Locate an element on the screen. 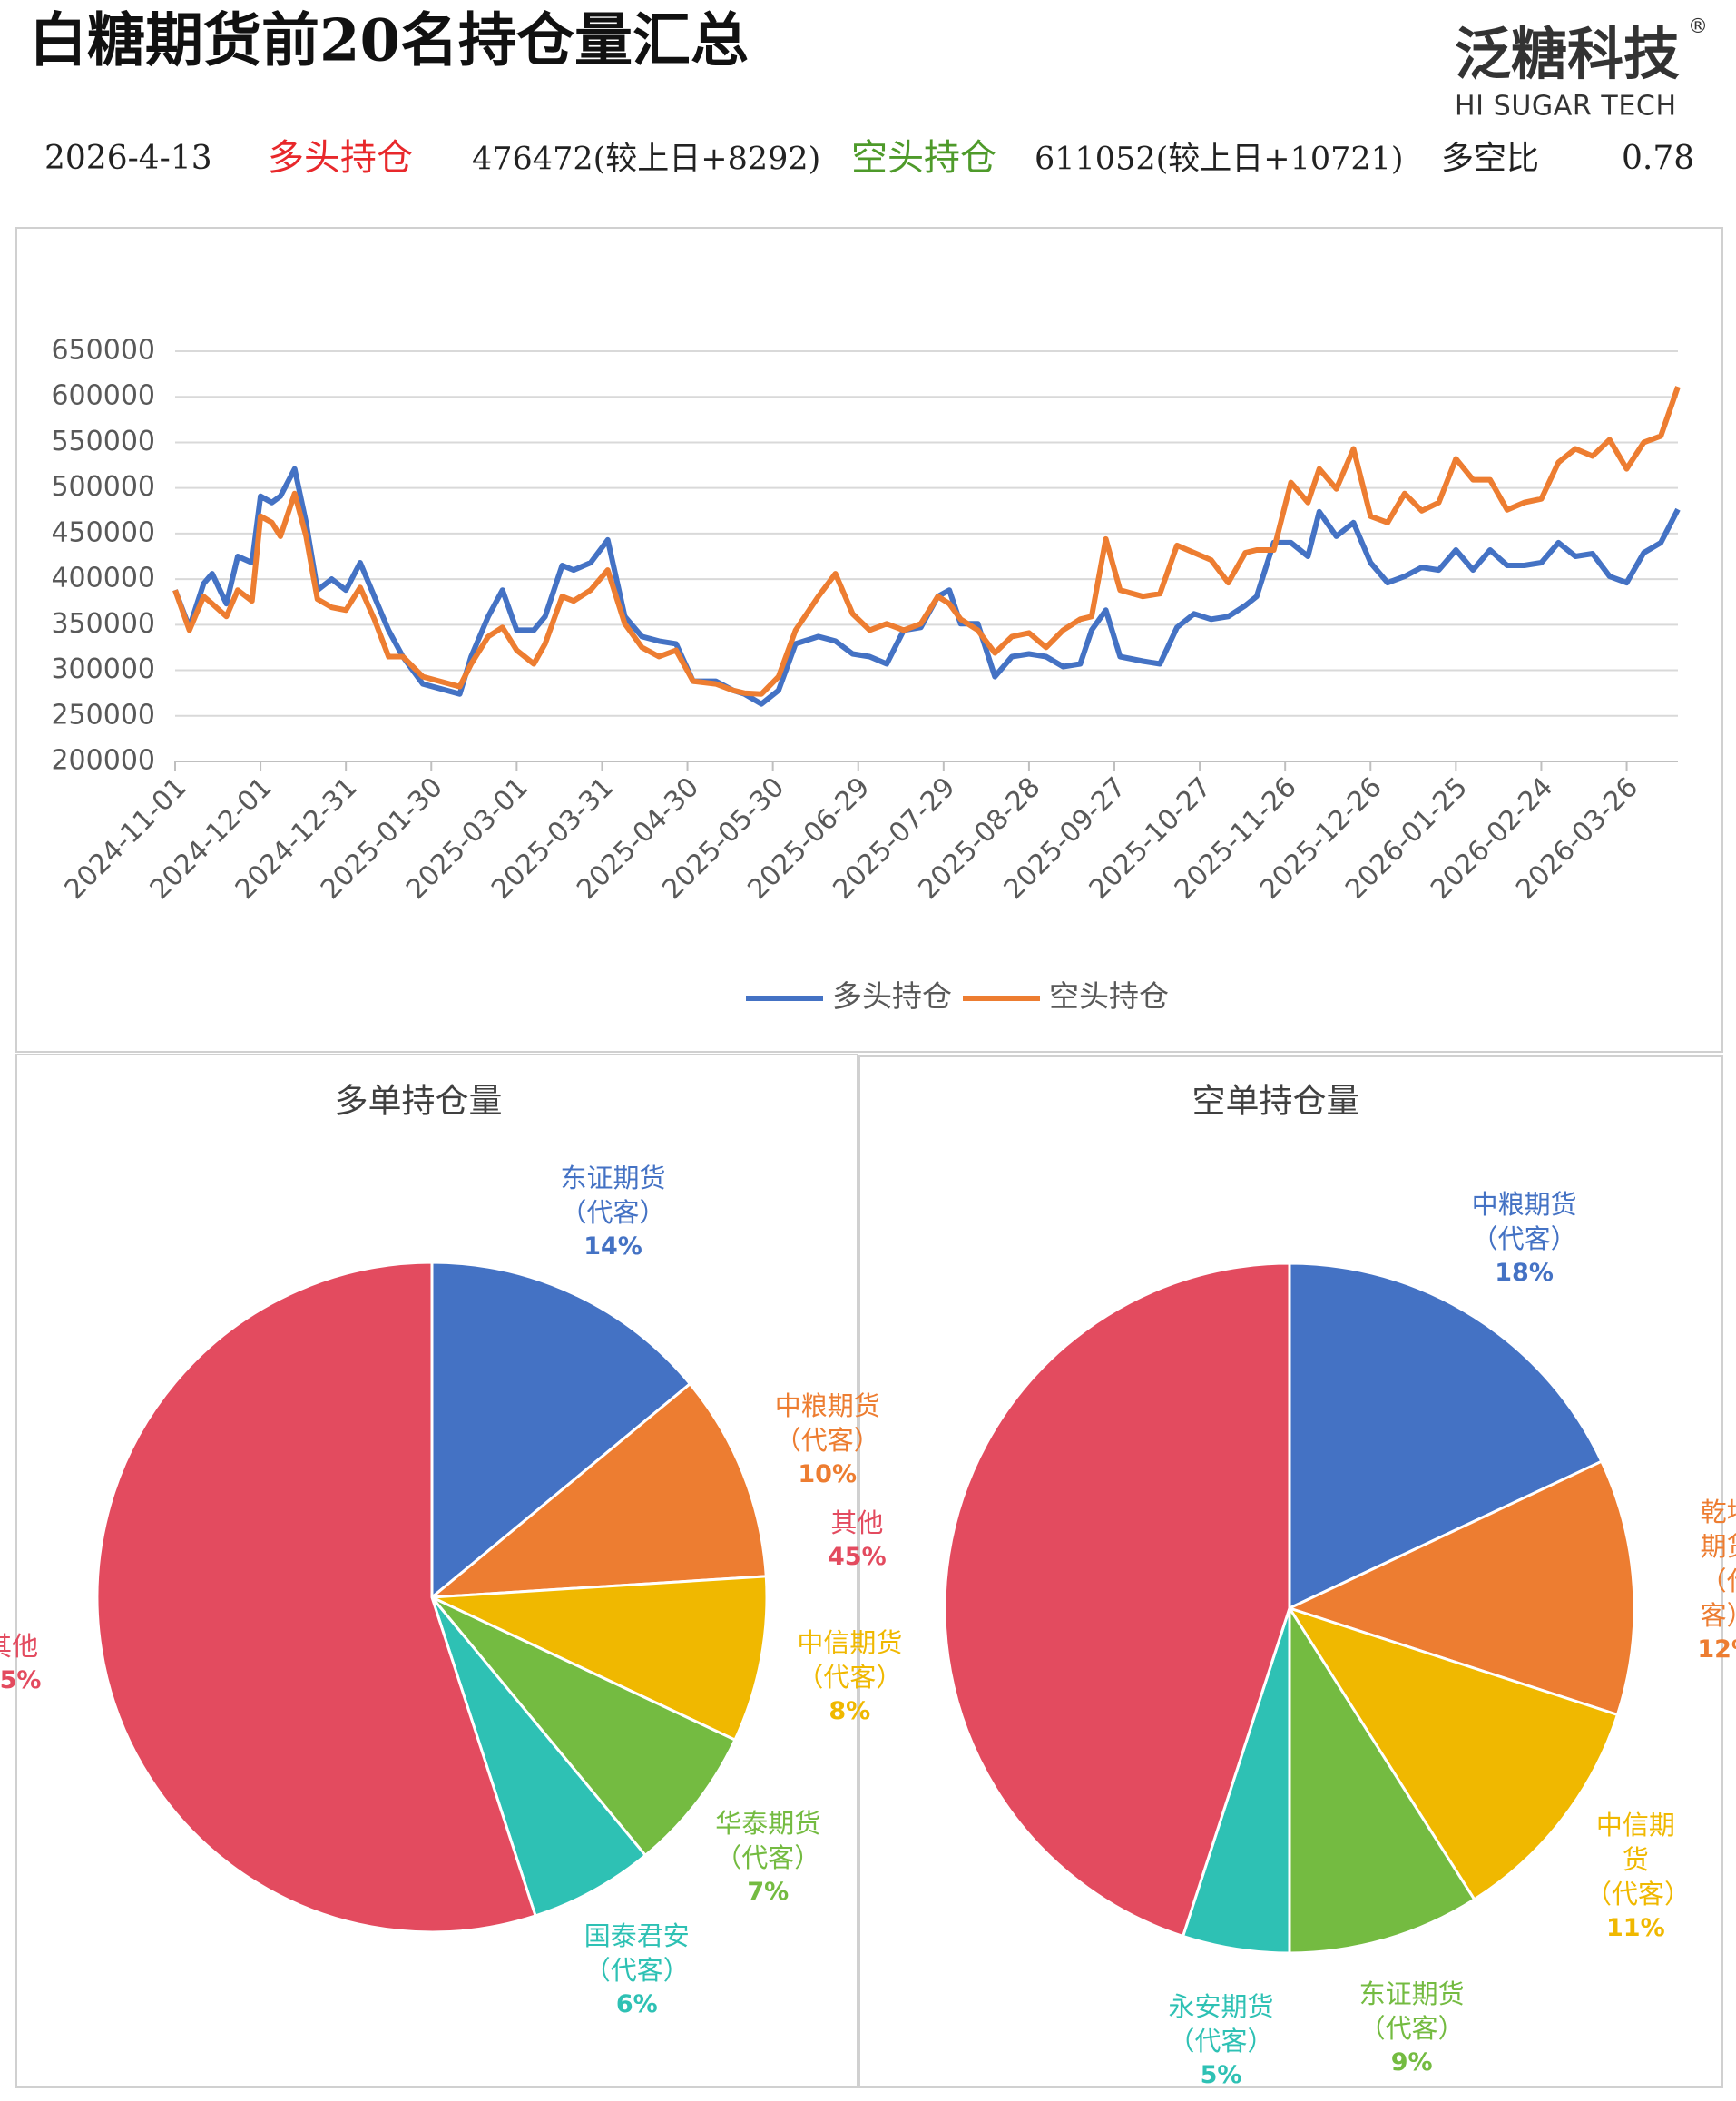  logo-mark: ® is located at coordinates (1698, 26).